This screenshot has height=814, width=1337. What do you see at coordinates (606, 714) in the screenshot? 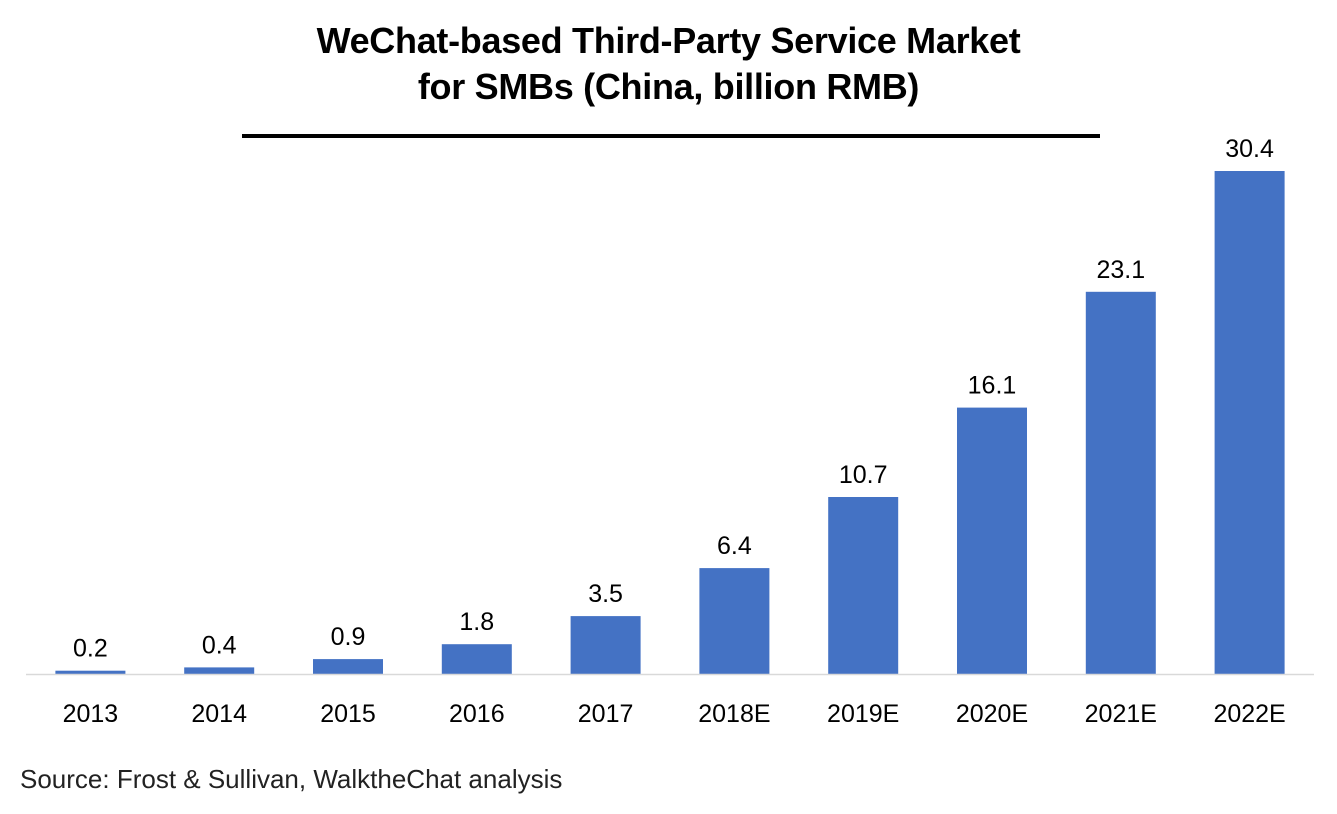
I see `x-tick-label-2017: 2017` at bounding box center [606, 714].